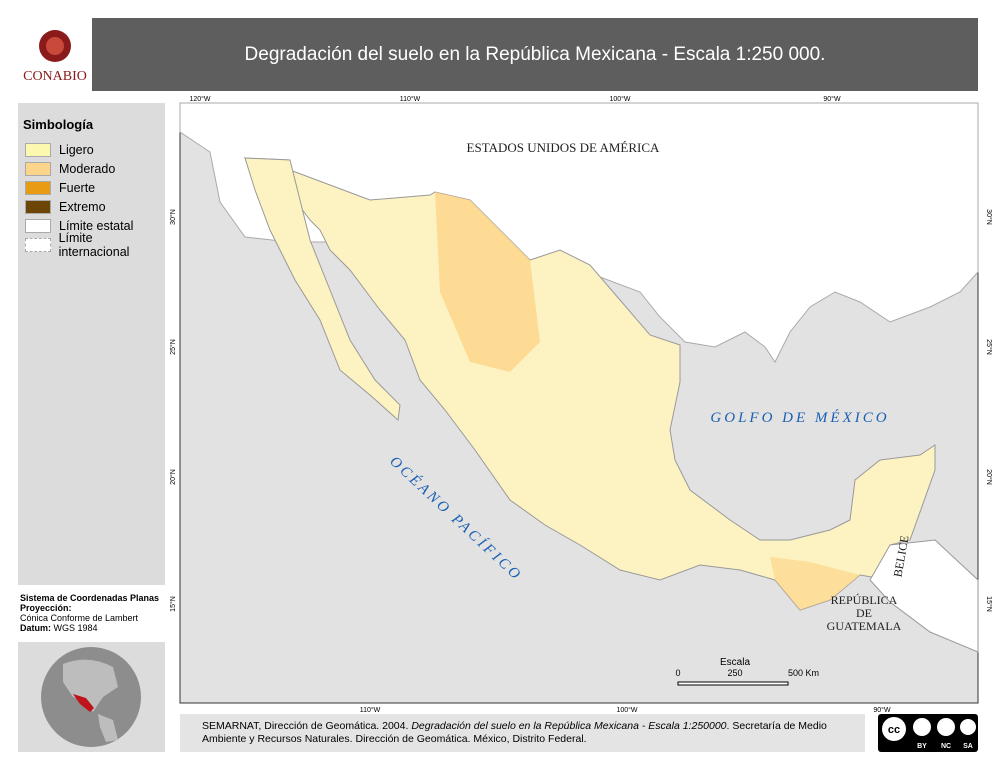 This screenshot has height=774, width=1002. I want to click on legend-item: Límite internacional, so click(91, 245).